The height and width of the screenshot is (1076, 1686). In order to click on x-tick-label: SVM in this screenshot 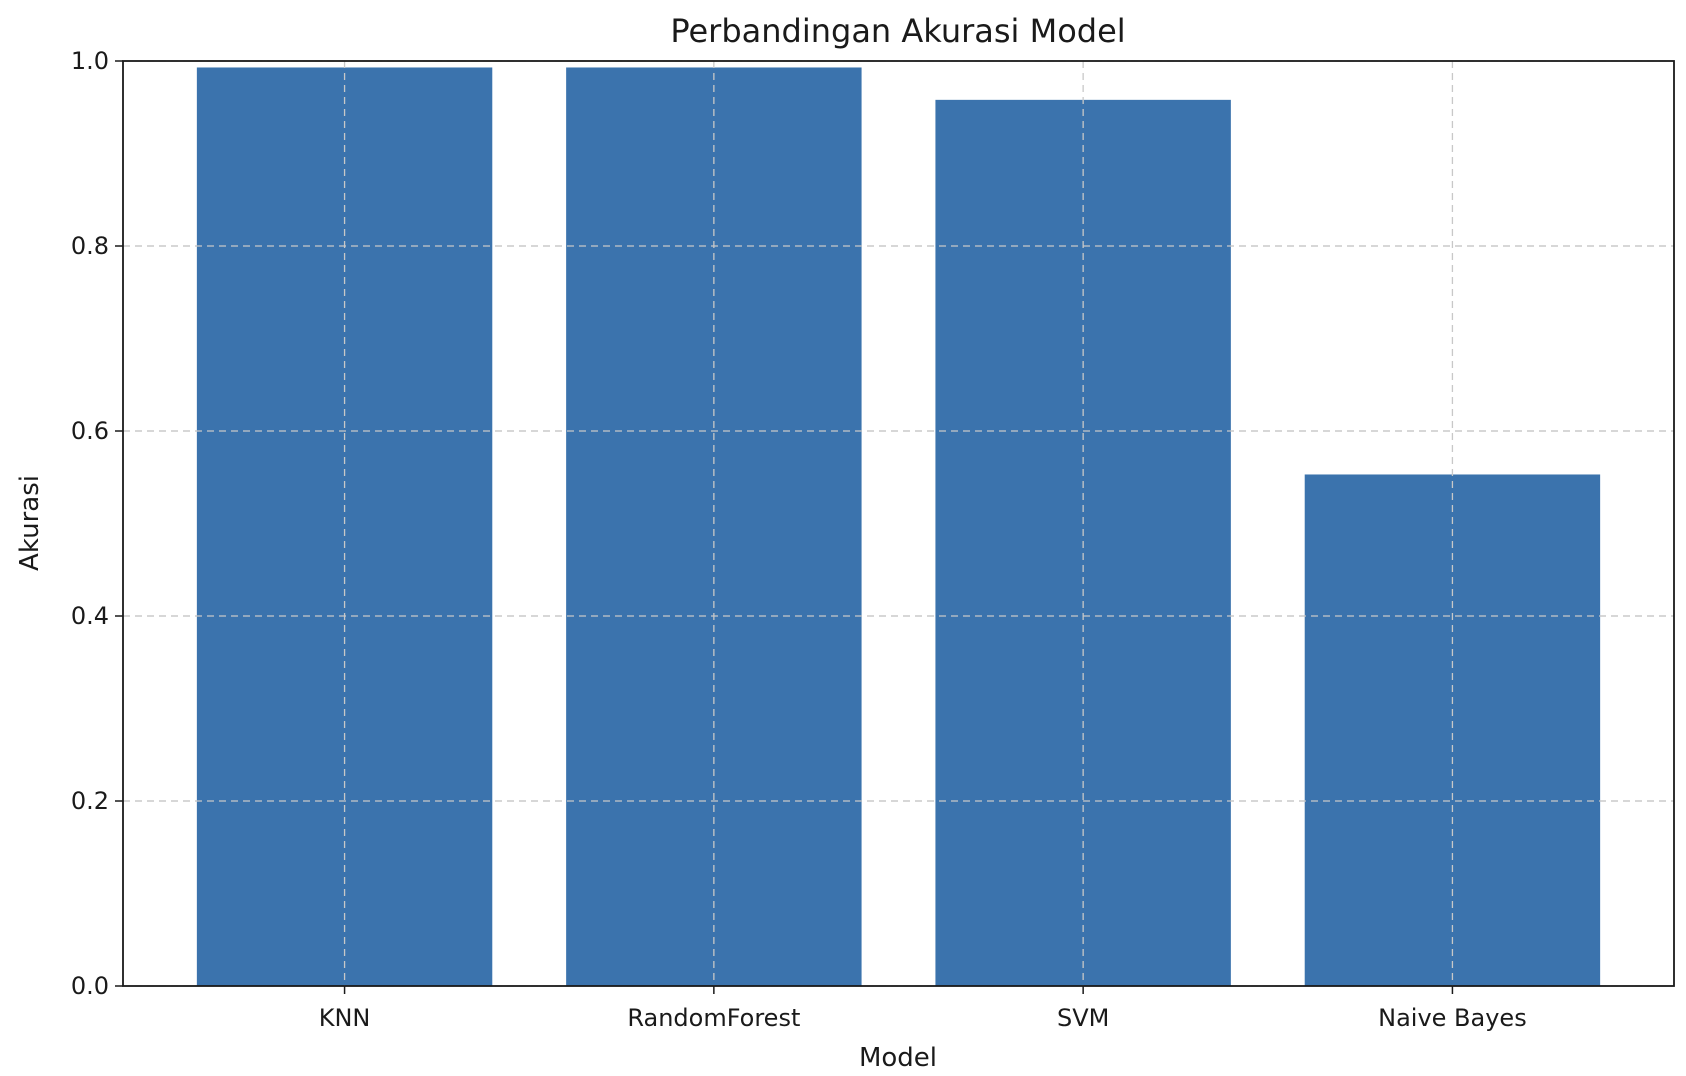, I will do `click(1083, 1018)`.